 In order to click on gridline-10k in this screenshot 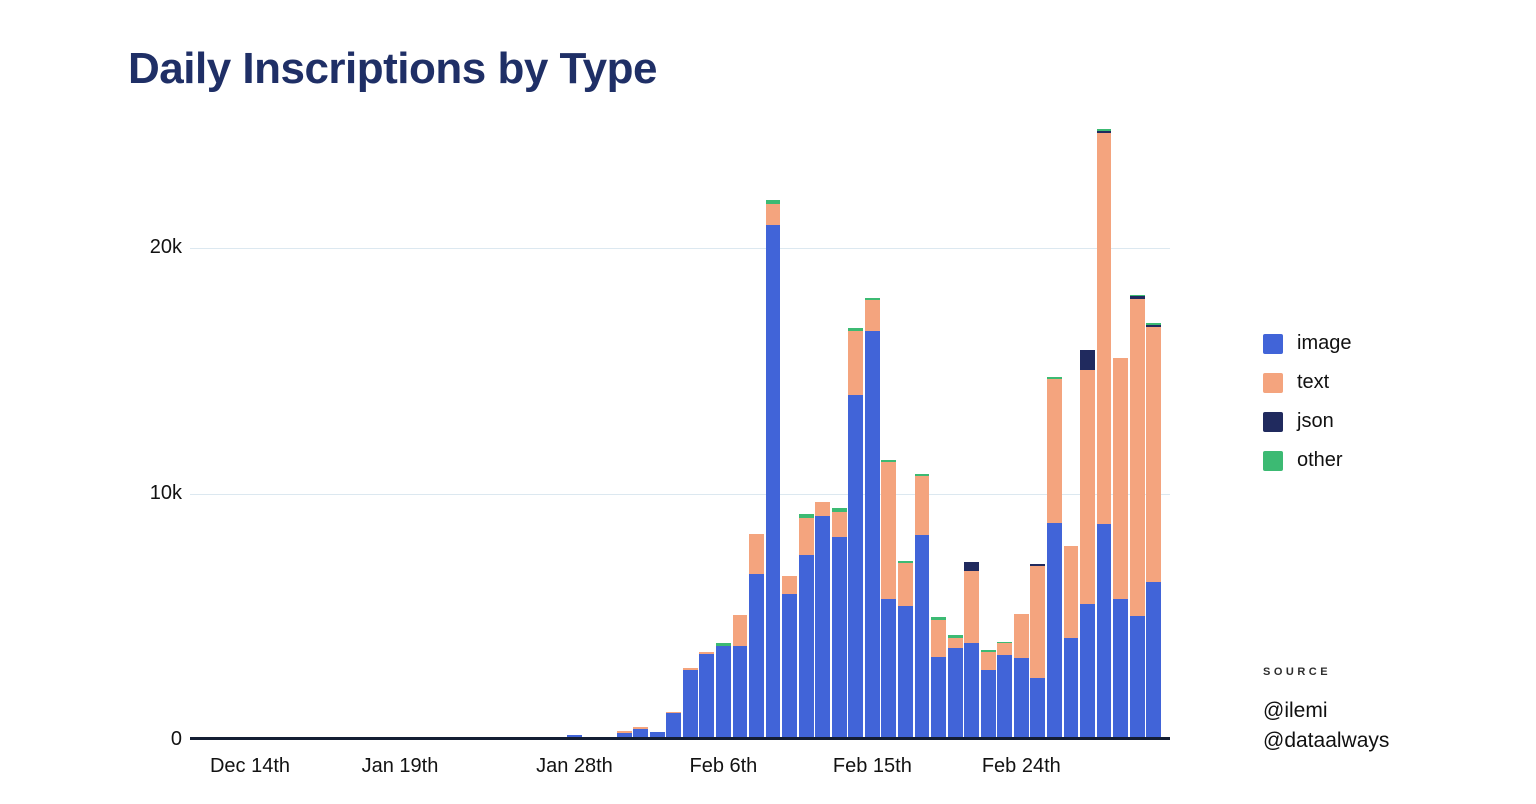, I will do `click(680, 494)`.